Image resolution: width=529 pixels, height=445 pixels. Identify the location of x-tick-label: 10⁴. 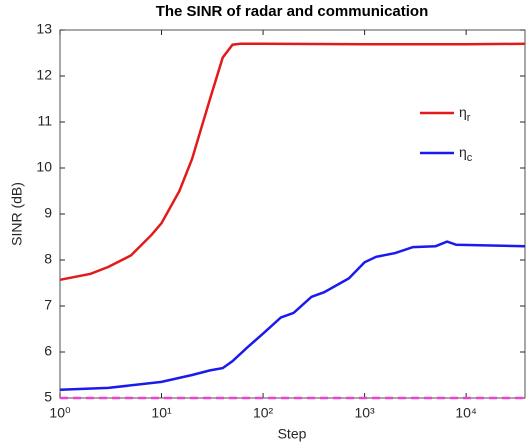
(466, 413).